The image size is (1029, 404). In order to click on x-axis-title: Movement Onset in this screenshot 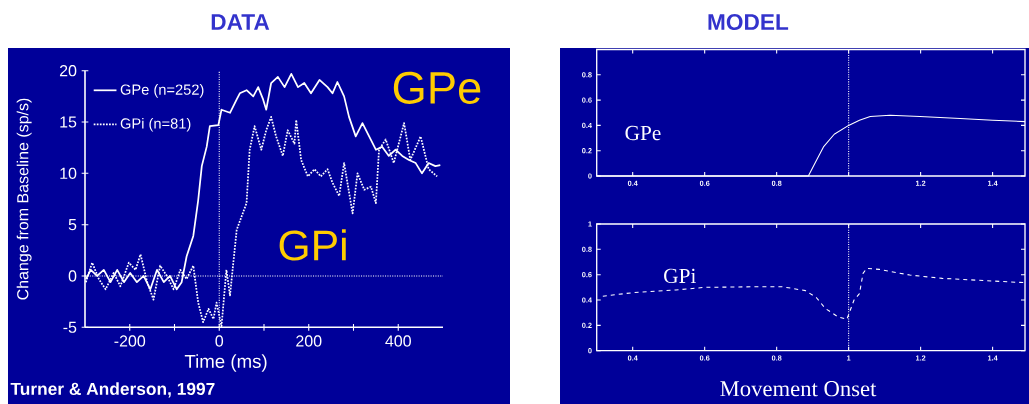, I will do `click(798, 389)`.